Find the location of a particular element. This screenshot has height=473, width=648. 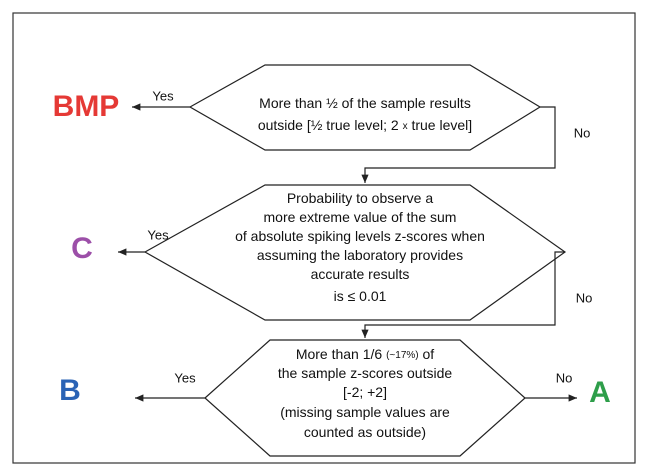

text-part: Probability to observe a is located at coordinates (360, 198).